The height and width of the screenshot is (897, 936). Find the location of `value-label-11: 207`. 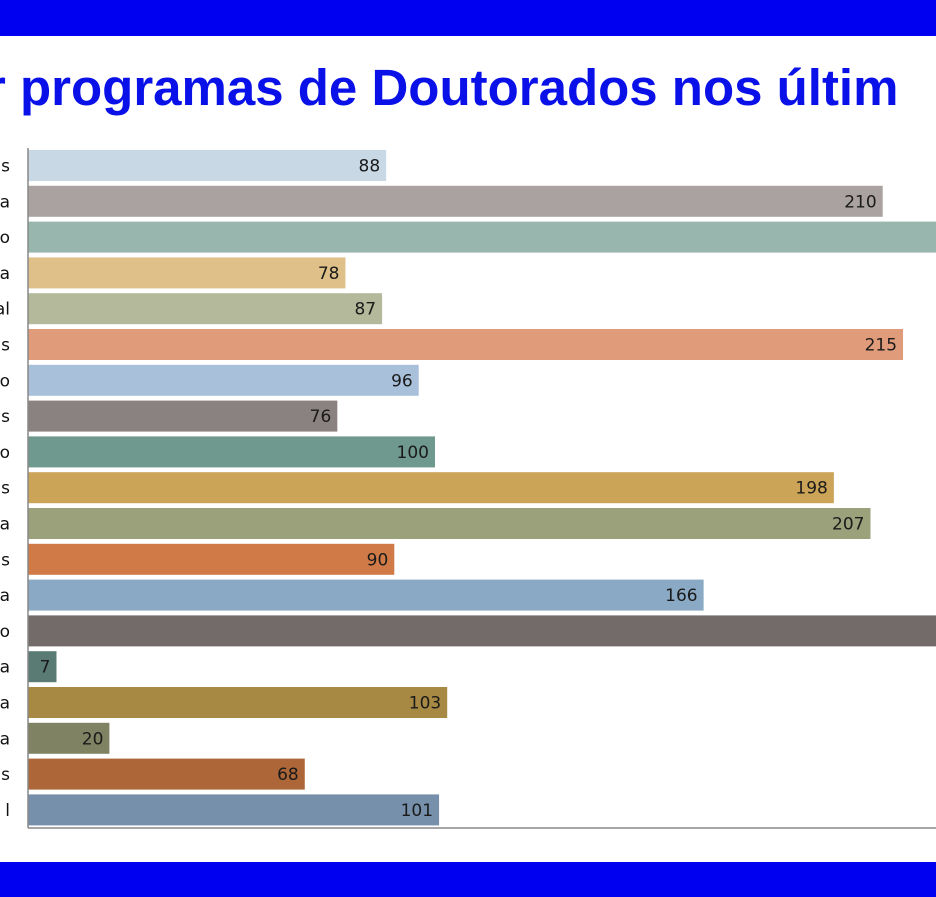

value-label-11: 207 is located at coordinates (848, 525).